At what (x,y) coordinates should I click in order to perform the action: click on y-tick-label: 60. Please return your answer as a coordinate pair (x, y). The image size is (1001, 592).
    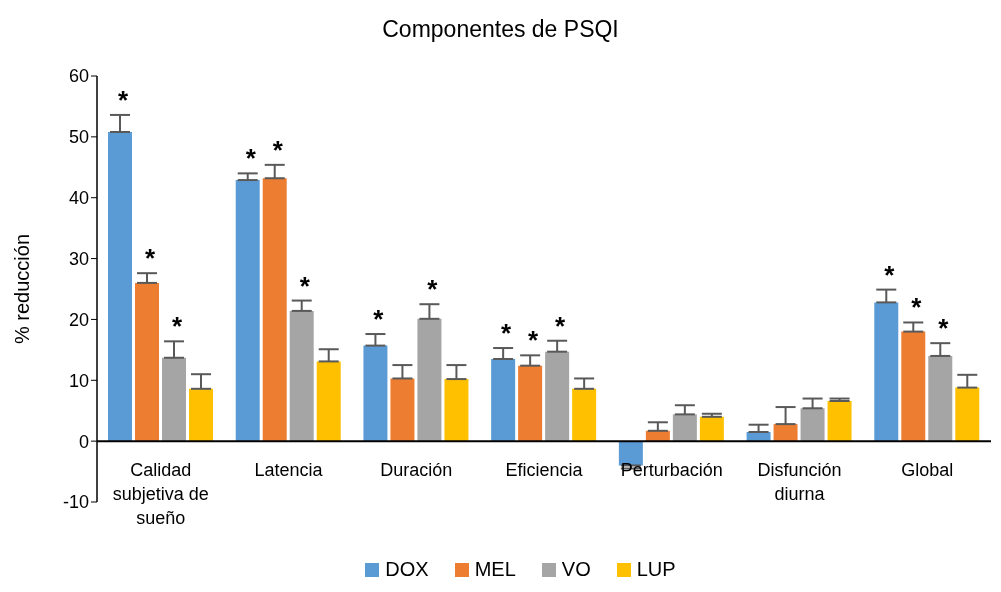
    Looking at the image, I should click on (78, 76).